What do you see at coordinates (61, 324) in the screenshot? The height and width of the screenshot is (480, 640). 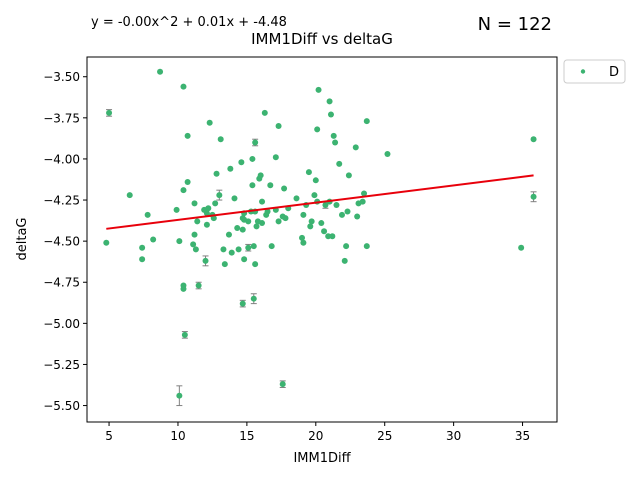 I see `y-tick-label: −5.00` at bounding box center [61, 324].